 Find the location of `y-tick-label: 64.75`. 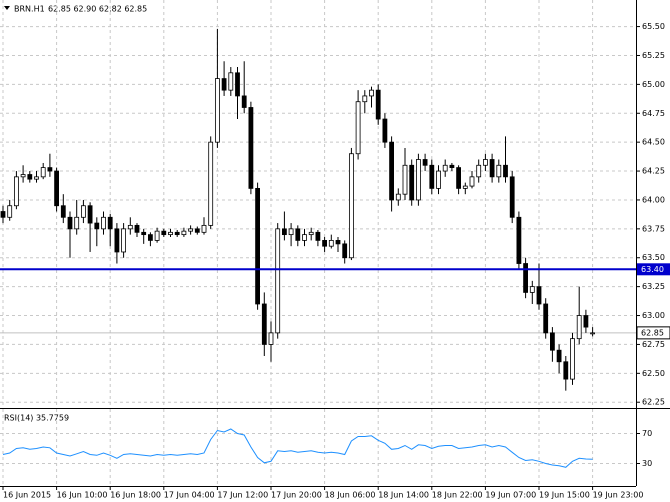

y-tick-label: 64.75 is located at coordinates (653, 113).